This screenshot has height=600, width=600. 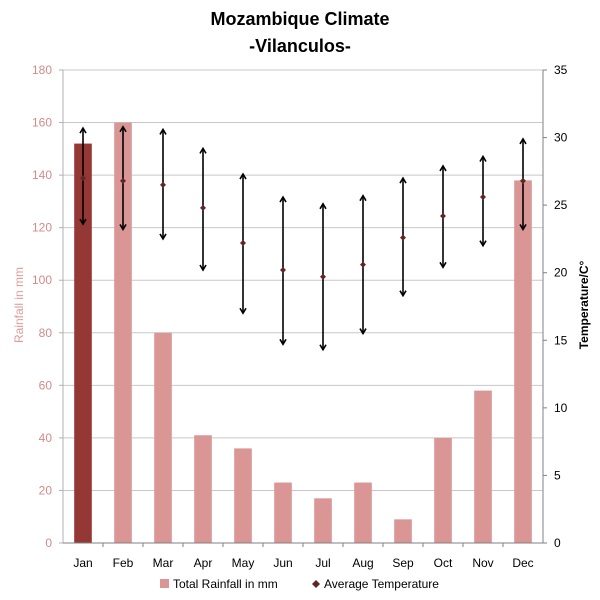 What do you see at coordinates (316, 584) in the screenshot?
I see `legend-temperature-marker` at bounding box center [316, 584].